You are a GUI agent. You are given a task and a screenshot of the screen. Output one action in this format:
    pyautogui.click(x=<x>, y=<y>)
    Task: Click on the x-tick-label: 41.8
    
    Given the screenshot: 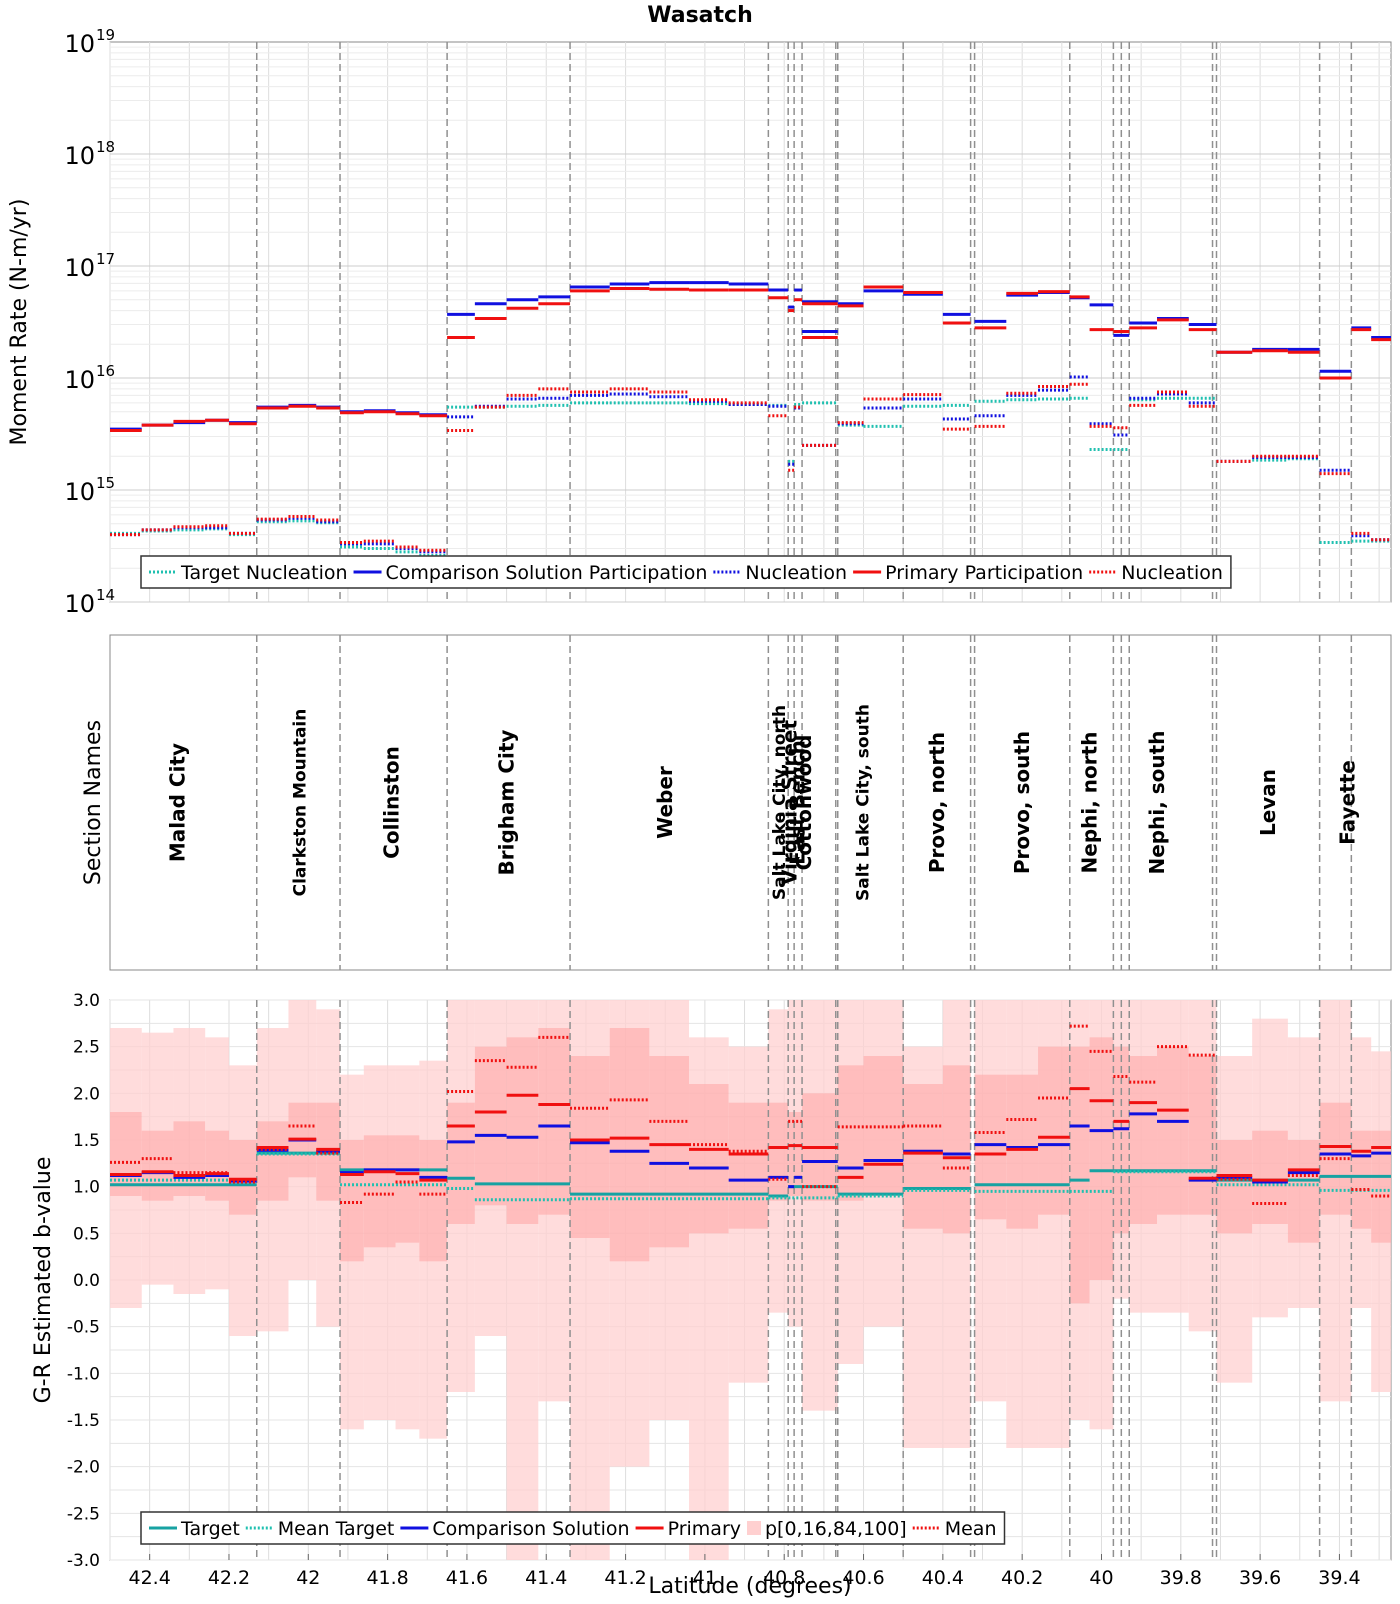 What is the action you would take?
    pyautogui.click(x=387, y=1578)
    